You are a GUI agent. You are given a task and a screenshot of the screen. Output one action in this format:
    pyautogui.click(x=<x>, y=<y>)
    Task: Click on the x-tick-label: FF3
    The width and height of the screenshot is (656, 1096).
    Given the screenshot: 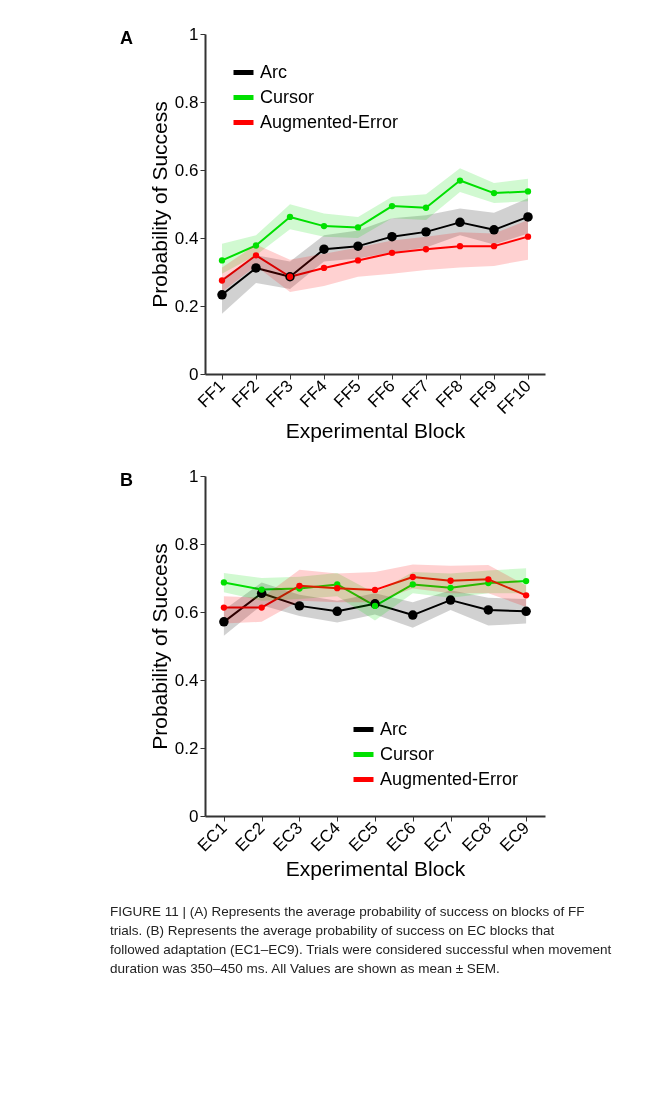 What is the action you would take?
    pyautogui.click(x=279, y=394)
    